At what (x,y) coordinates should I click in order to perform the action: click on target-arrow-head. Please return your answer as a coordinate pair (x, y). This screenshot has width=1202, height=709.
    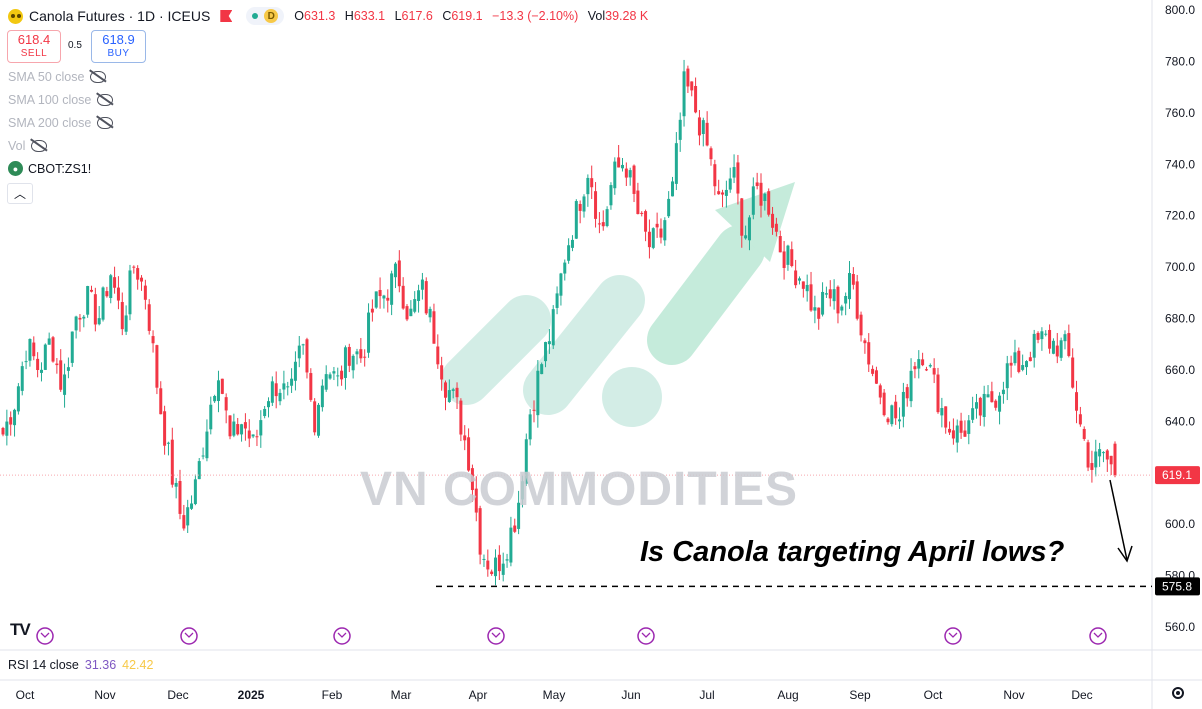
    Looking at the image, I should click on (1125, 554).